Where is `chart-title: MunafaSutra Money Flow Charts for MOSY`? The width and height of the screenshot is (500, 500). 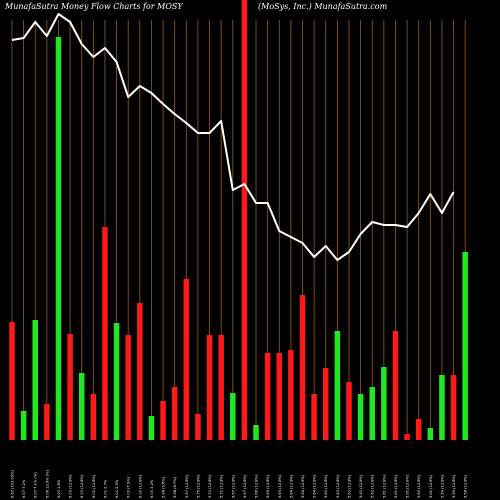
chart-title: MunafaSutra Money Flow Charts for MOSY is located at coordinates (93, 6).